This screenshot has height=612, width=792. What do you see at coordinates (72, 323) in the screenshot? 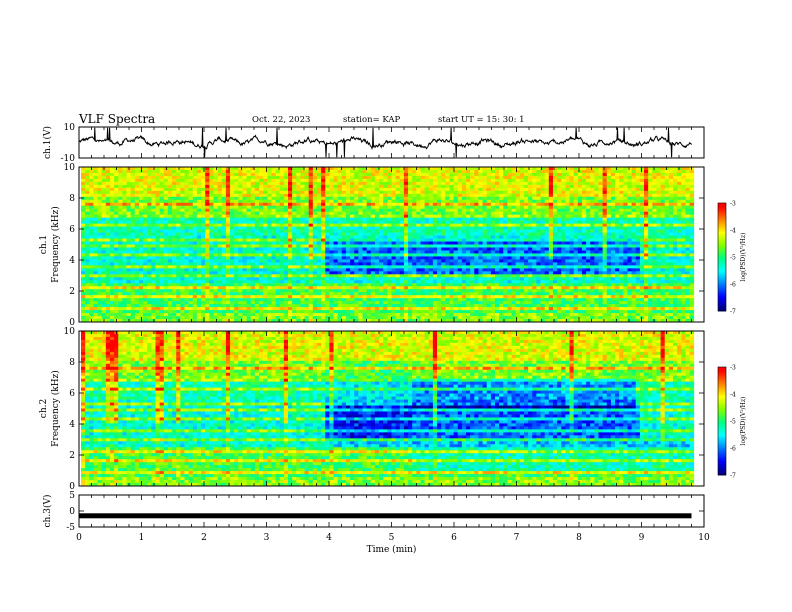
I see `ch1-spectrogram-ytick-label: 0` at bounding box center [72, 323].